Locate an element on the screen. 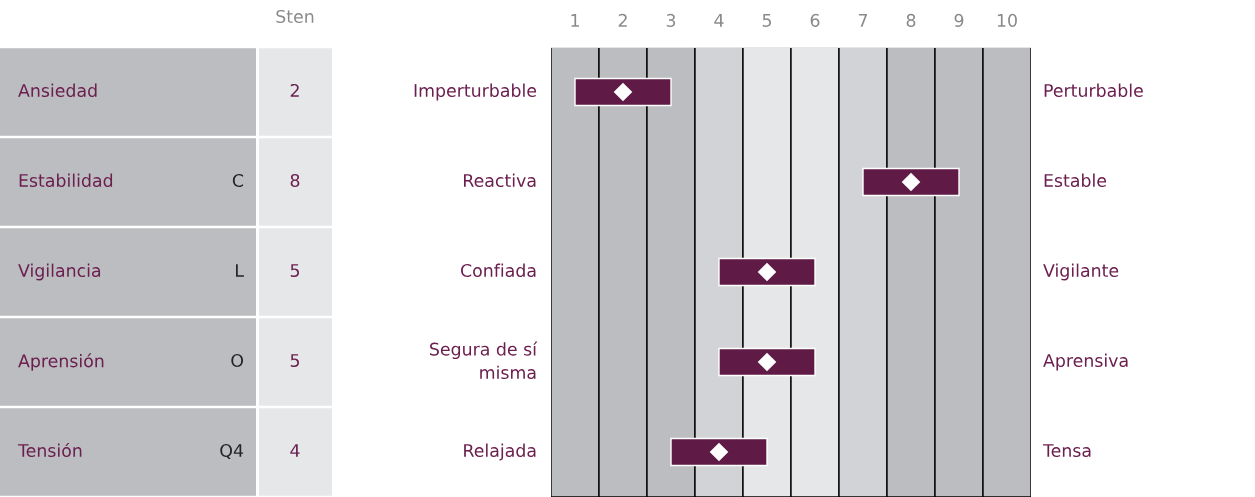  y-tick-label: Estabilidad is located at coordinates (66, 180).